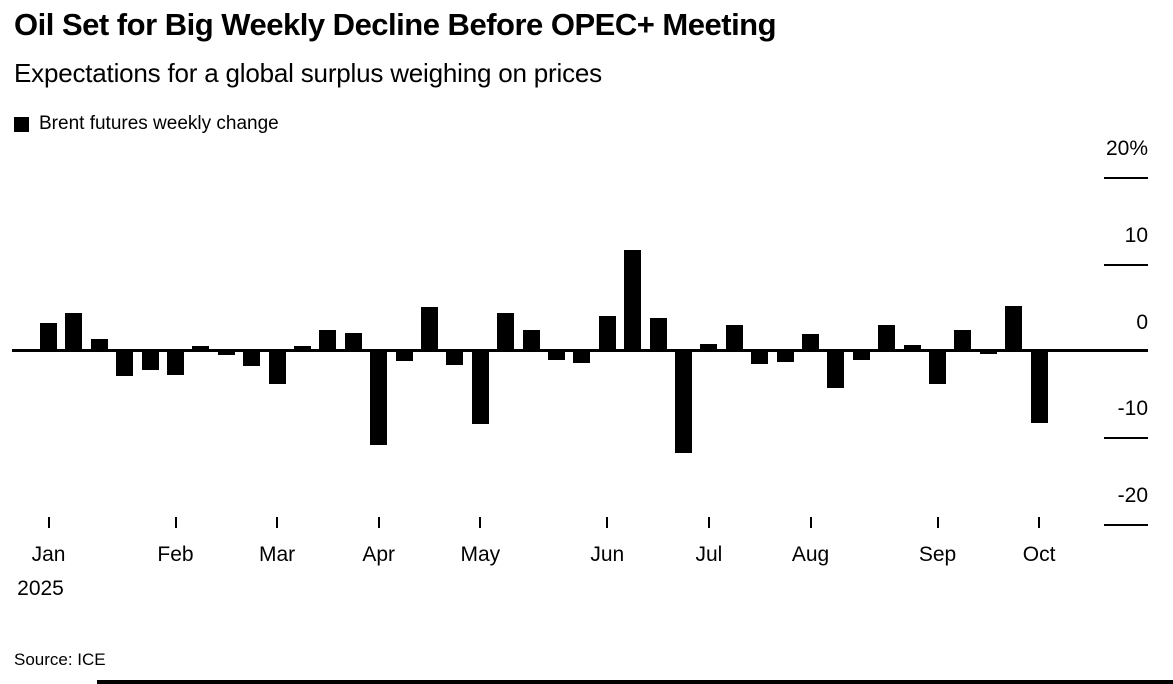  Describe the element at coordinates (810, 554) in the screenshot. I see `x-axis-label-aug: Aug` at that location.